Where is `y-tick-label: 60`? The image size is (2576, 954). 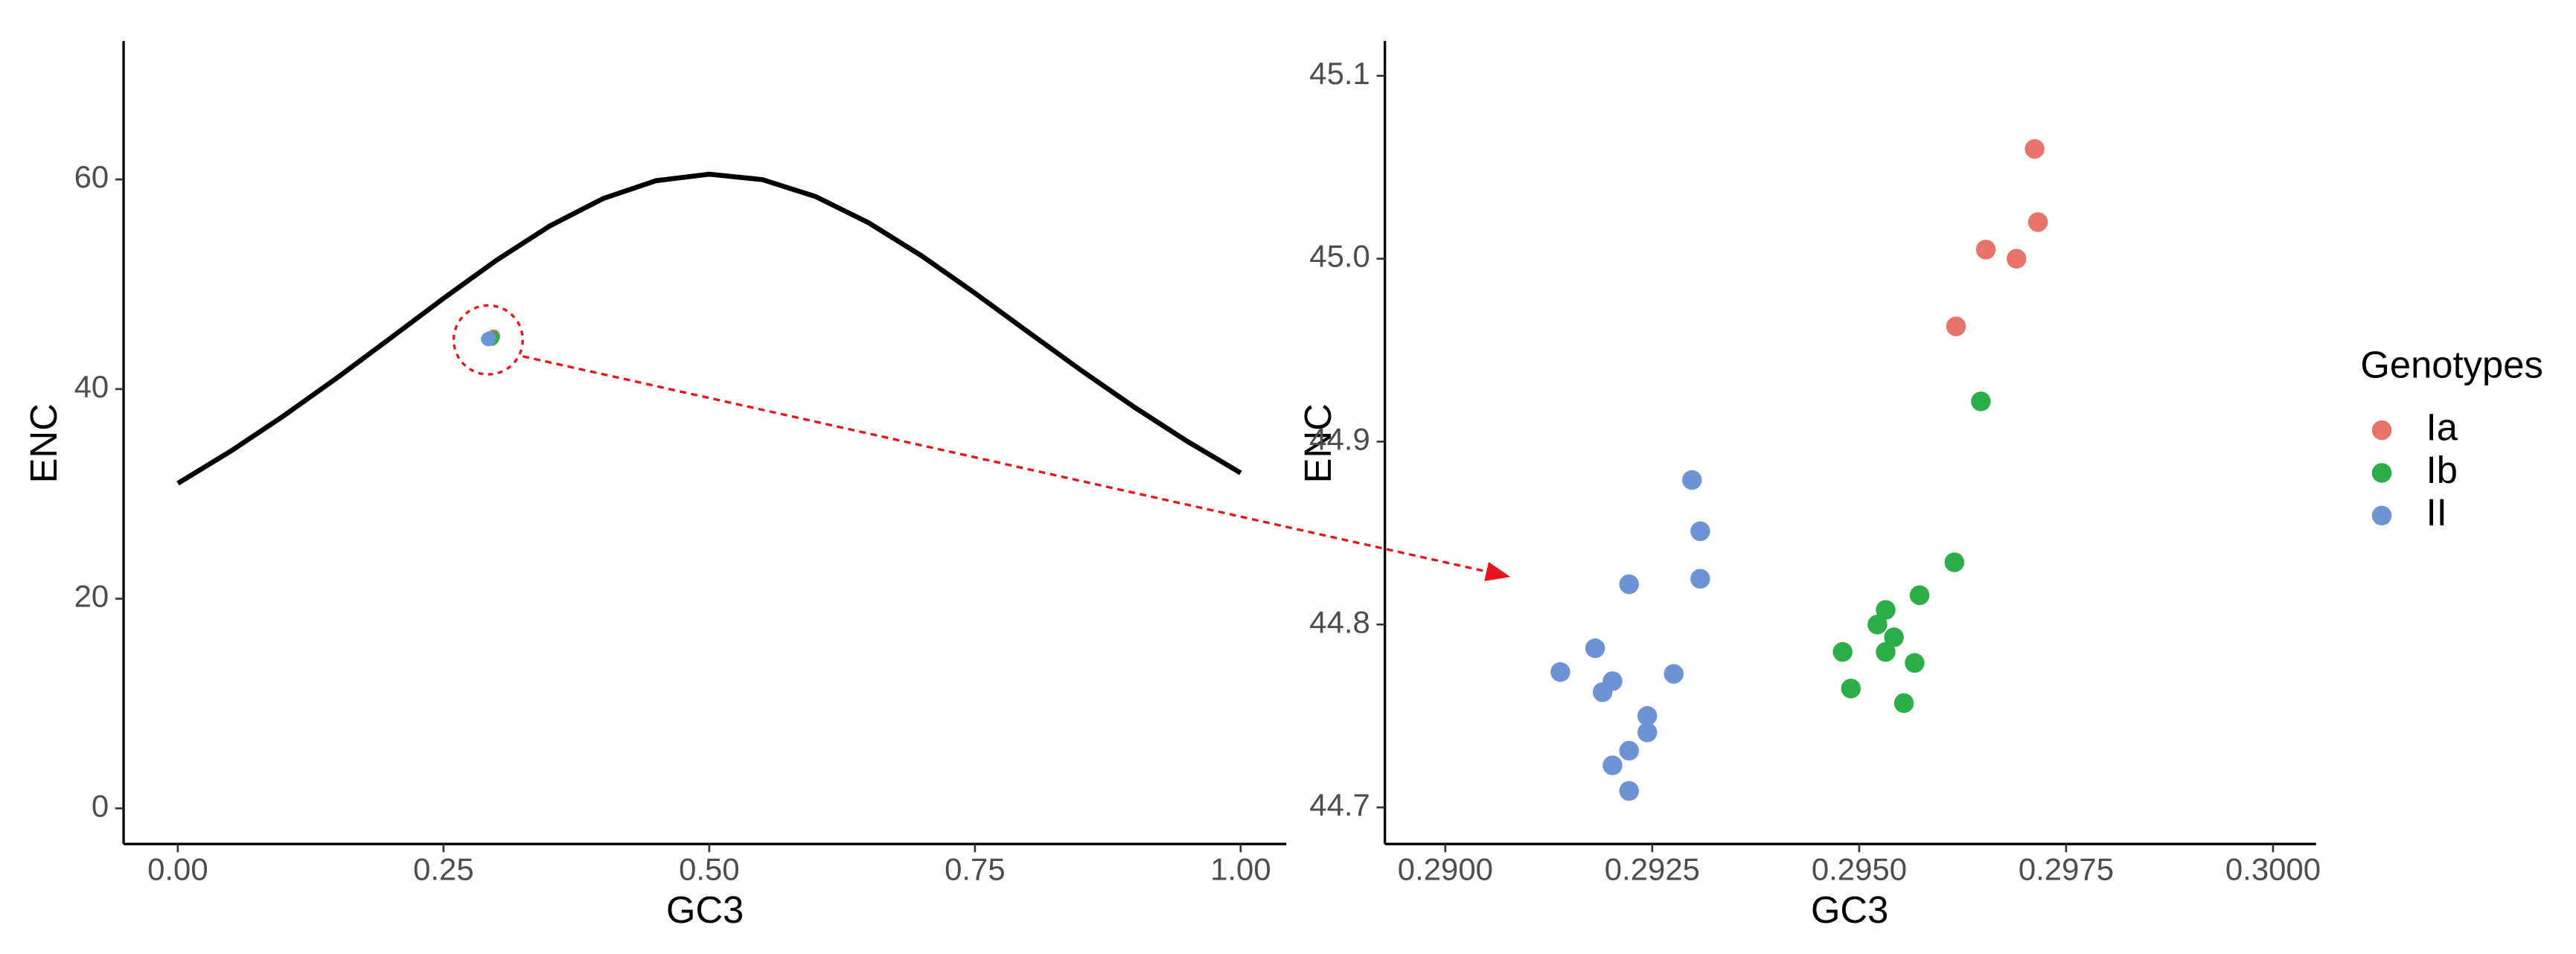
y-tick-label: 60 is located at coordinates (91, 176).